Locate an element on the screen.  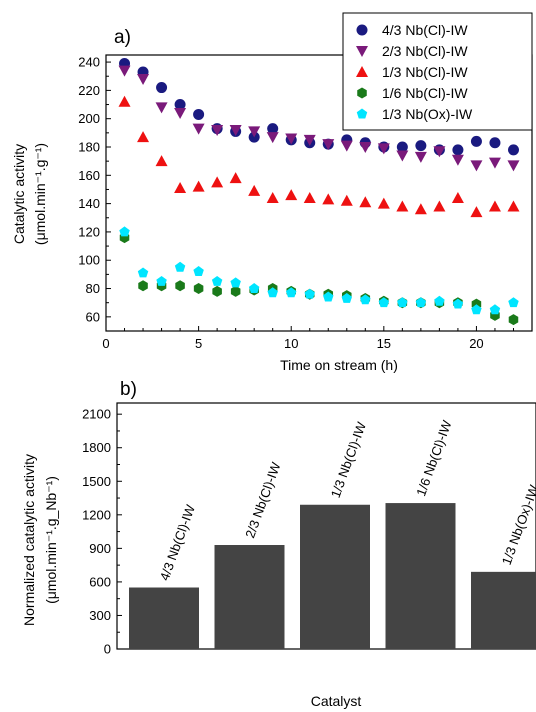
y-tick-label: 160 is located at coordinates (89, 175).